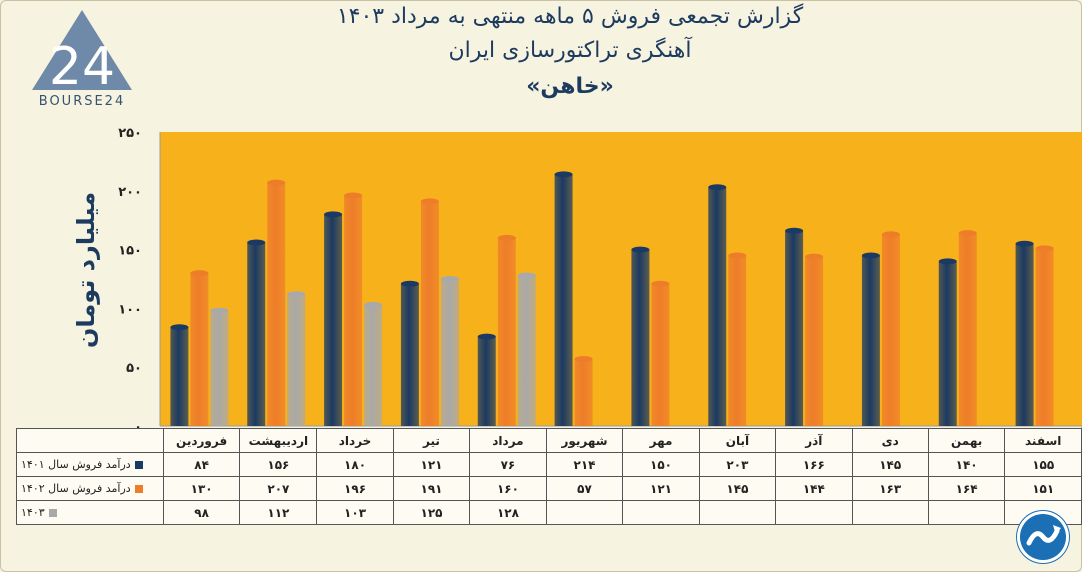 The height and width of the screenshot is (572, 1082). What do you see at coordinates (814, 440) in the screenshot?
I see `table-month-header: آذر` at bounding box center [814, 440].